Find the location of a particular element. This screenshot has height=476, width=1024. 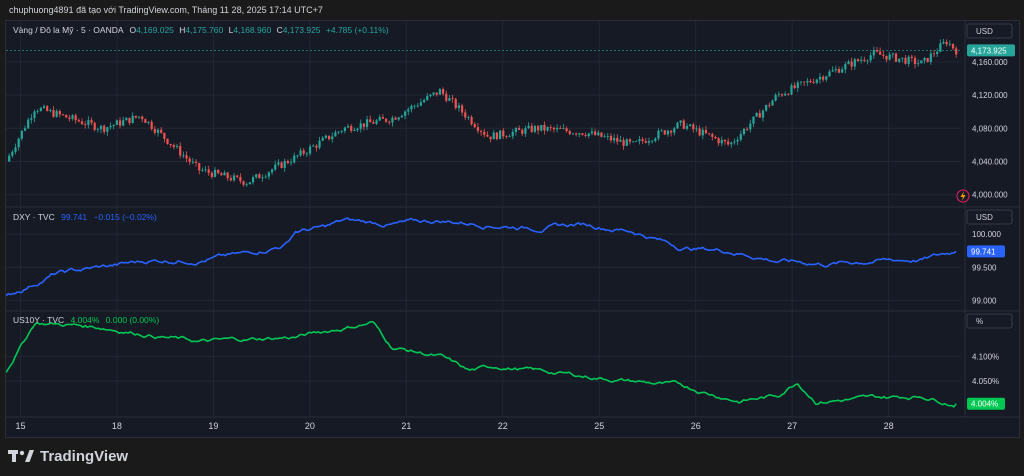

gold-currency-button: USD is located at coordinates (989, 31).